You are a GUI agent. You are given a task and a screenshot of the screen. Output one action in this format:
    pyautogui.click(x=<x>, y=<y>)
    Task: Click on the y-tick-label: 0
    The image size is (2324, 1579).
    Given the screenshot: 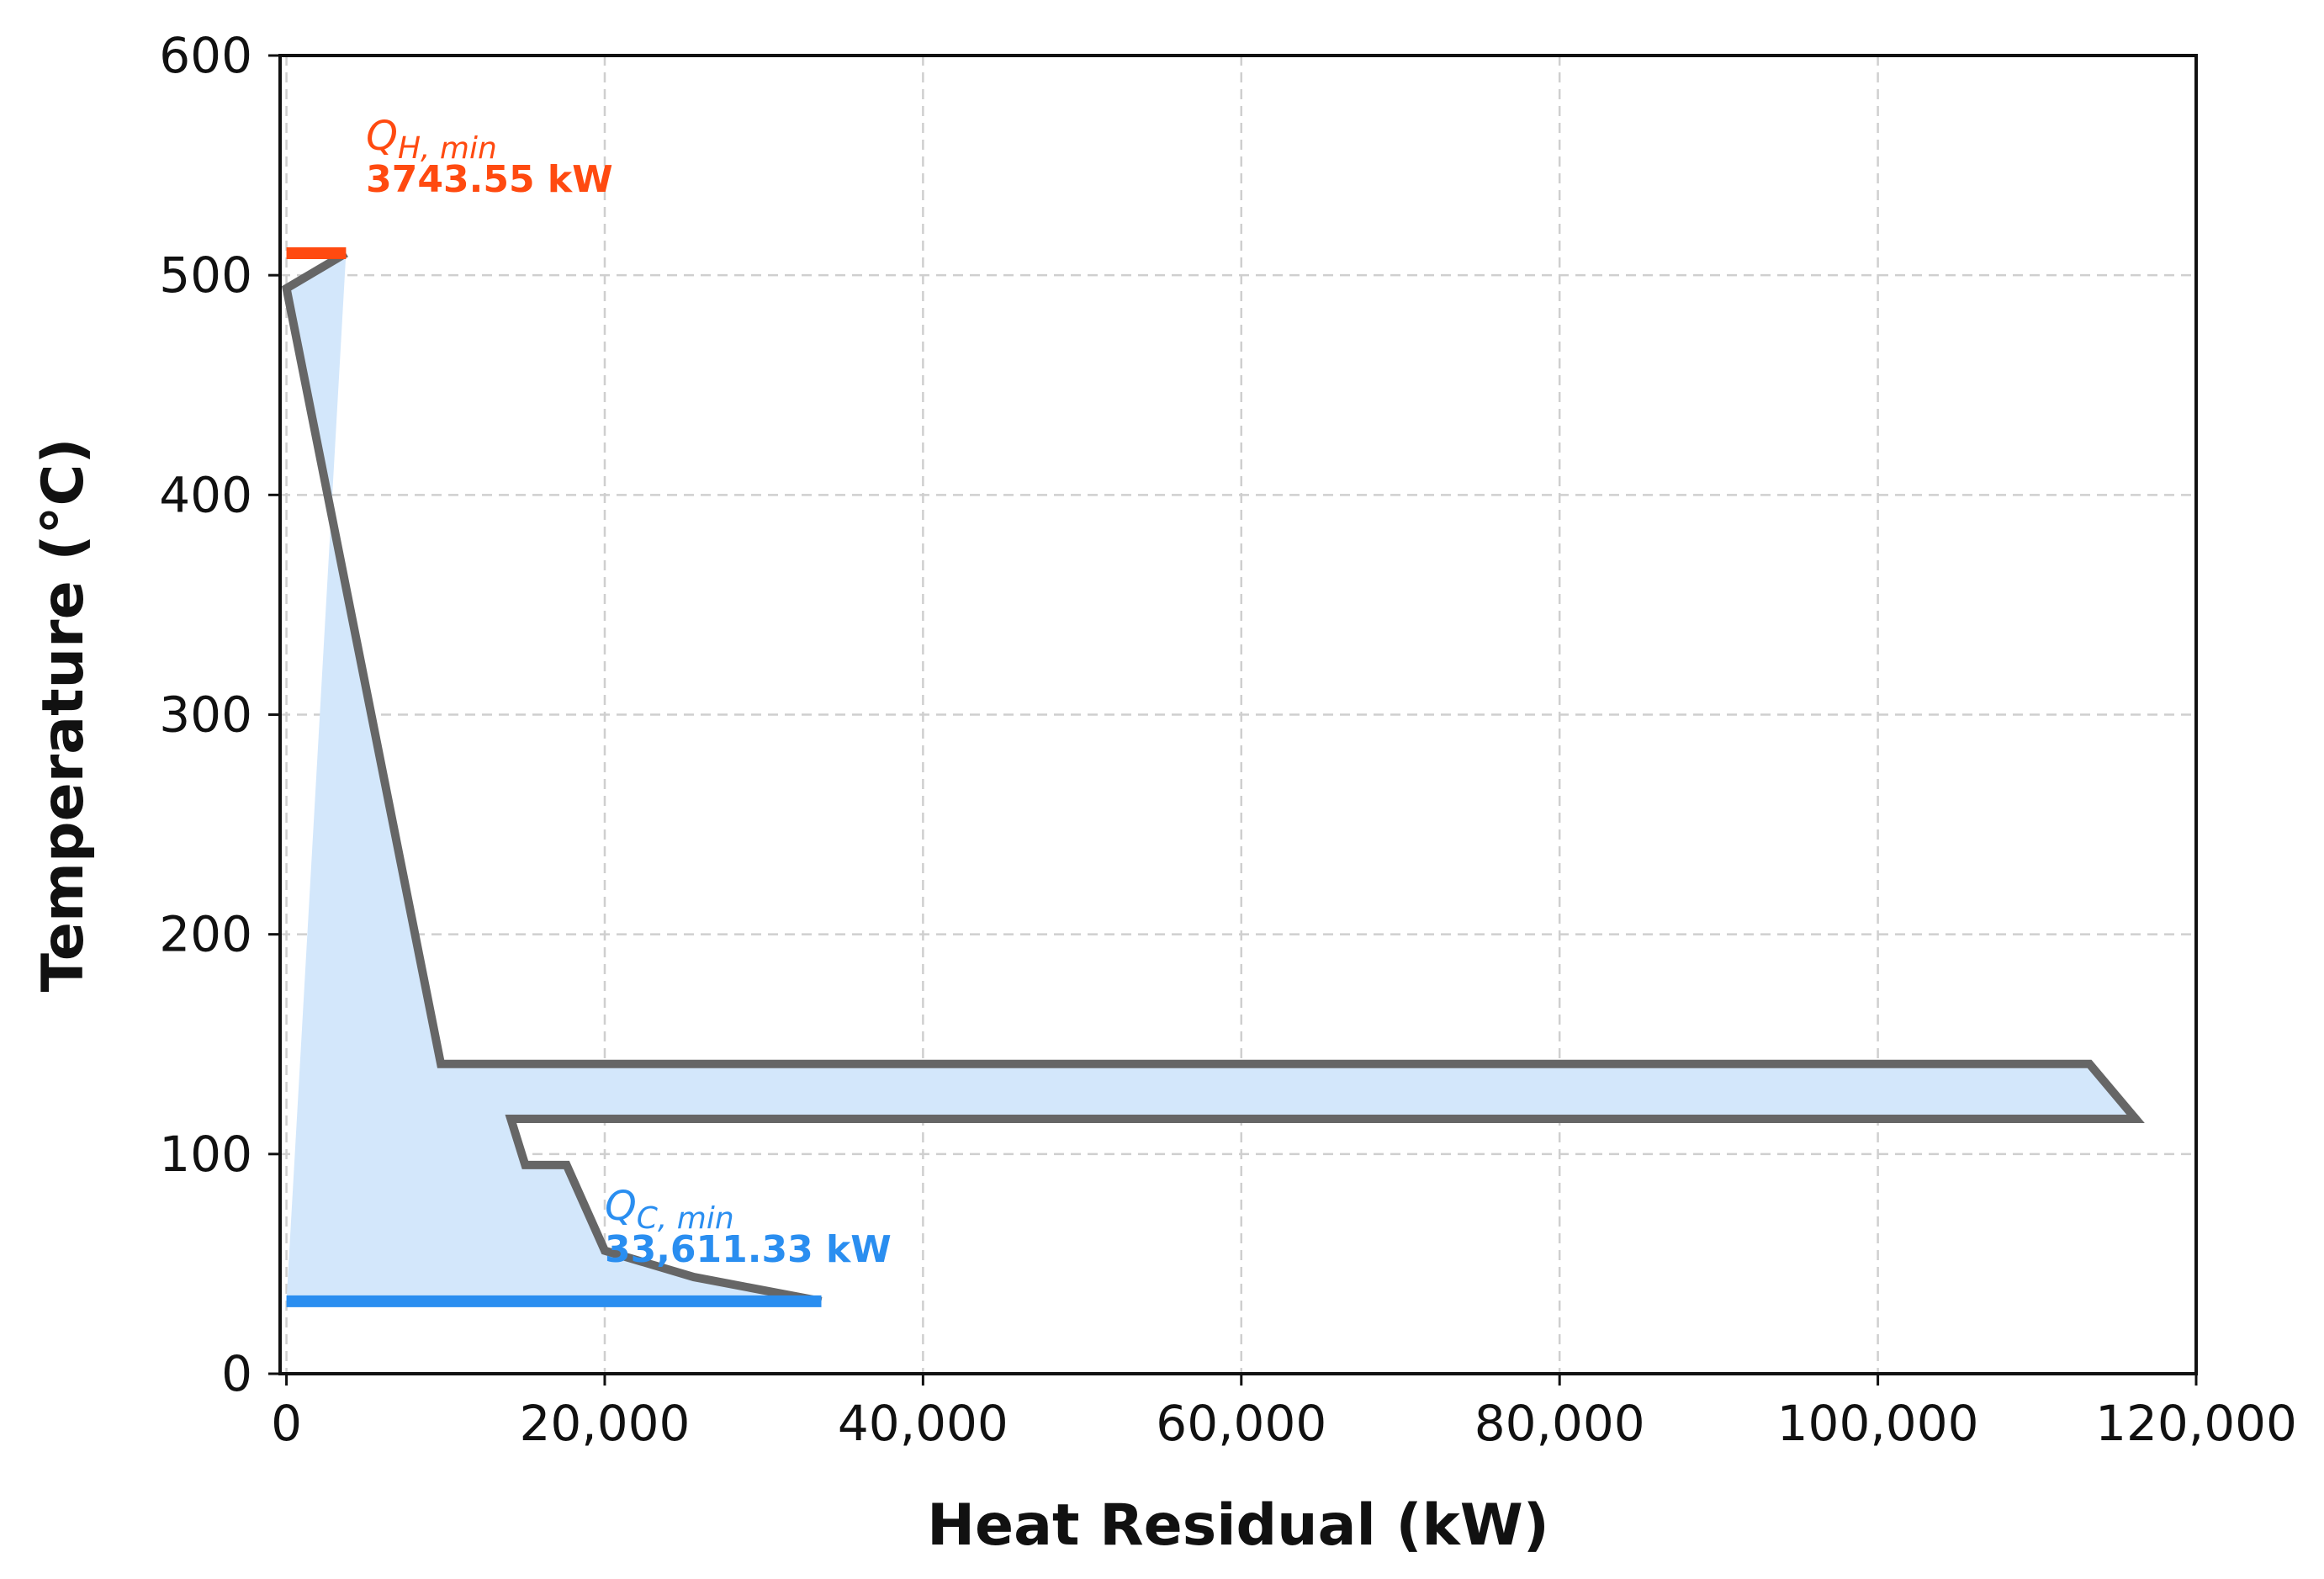 What is the action you would take?
    pyautogui.click(x=237, y=1373)
    